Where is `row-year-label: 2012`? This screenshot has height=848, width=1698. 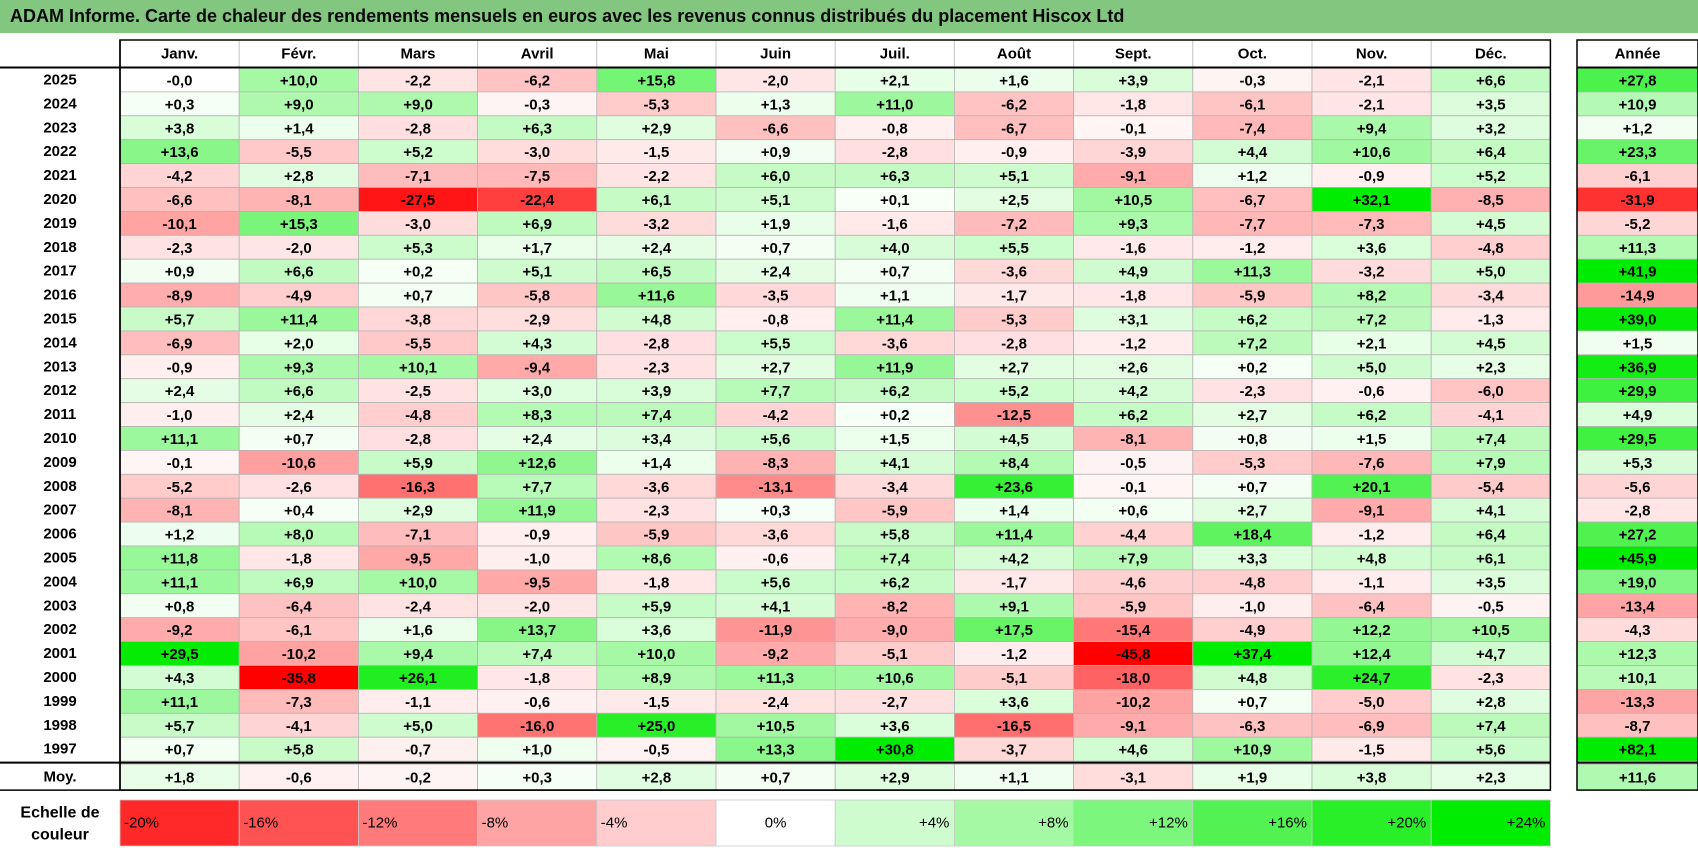
row-year-label: 2012 is located at coordinates (59, 390).